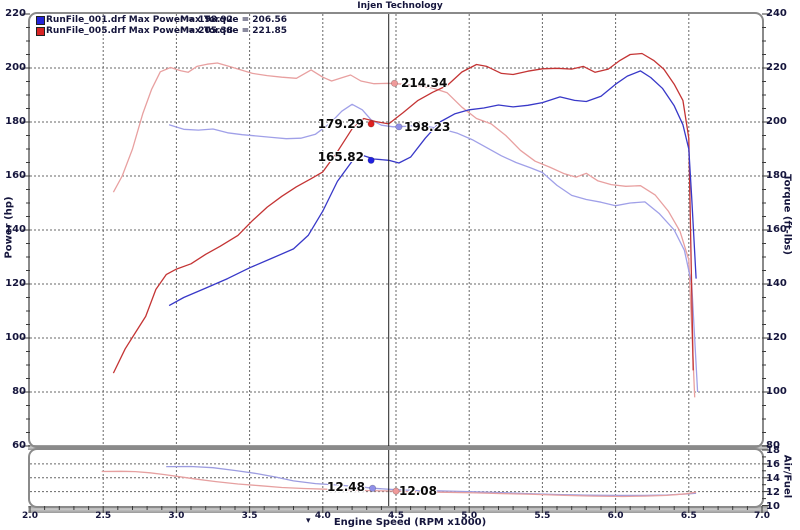  I want to click on tick-label: 10, so click(773, 506).